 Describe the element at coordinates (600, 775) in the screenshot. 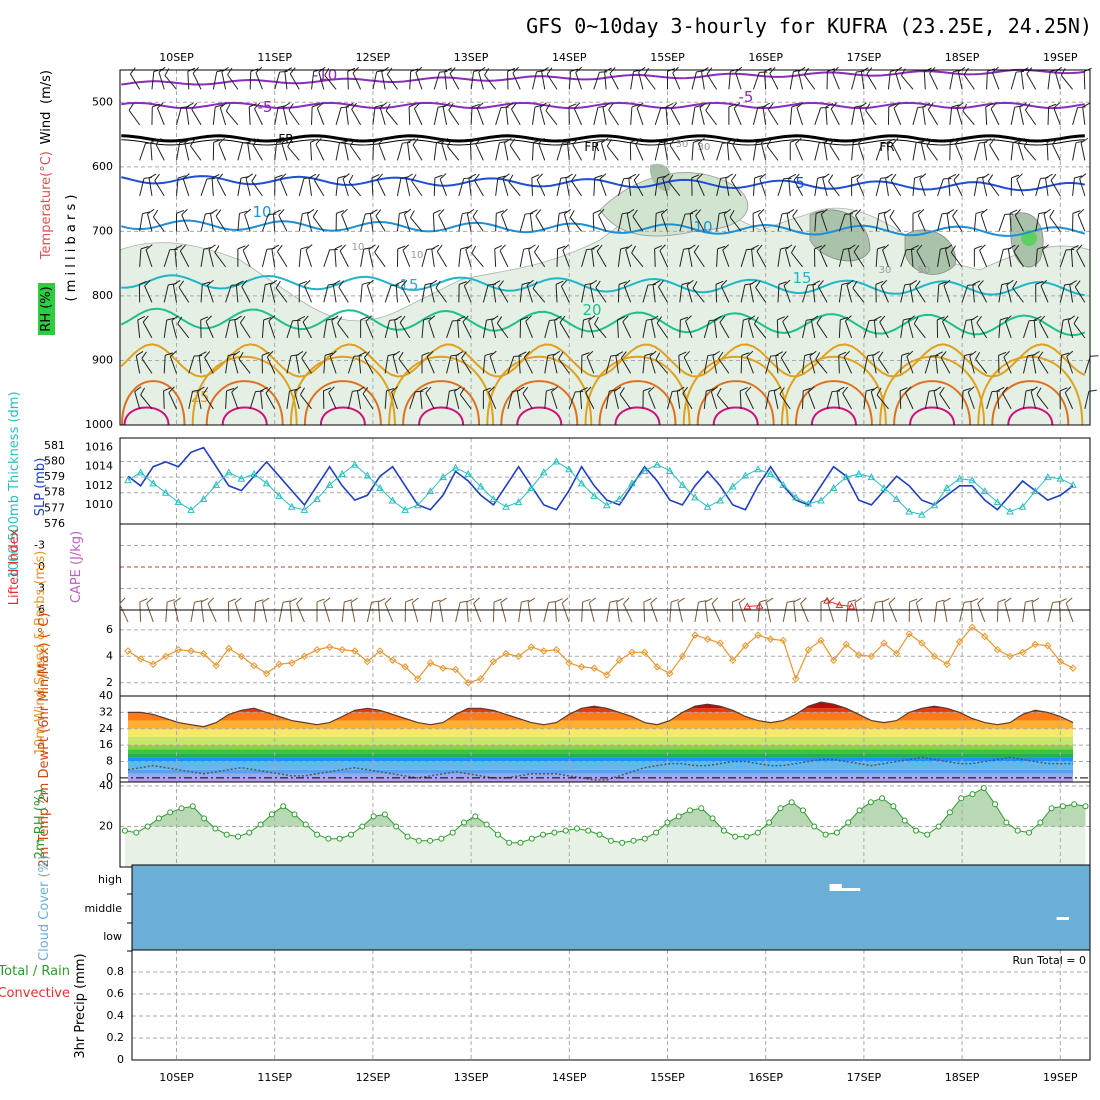

I see `temp-band` at that location.